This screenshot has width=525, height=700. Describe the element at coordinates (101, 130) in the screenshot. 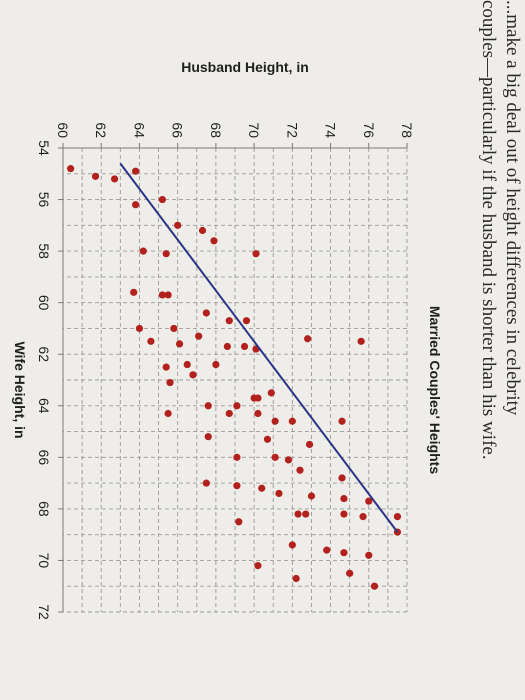

I see `y-tick-label: 62` at that location.